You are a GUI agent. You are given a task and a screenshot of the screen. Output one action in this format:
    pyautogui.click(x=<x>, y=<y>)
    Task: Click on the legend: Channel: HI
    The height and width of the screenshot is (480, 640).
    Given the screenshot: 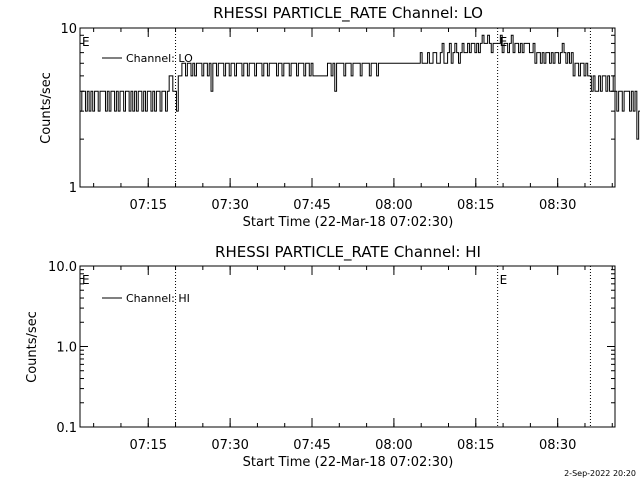 What is the action you would take?
    pyautogui.click(x=146, y=298)
    